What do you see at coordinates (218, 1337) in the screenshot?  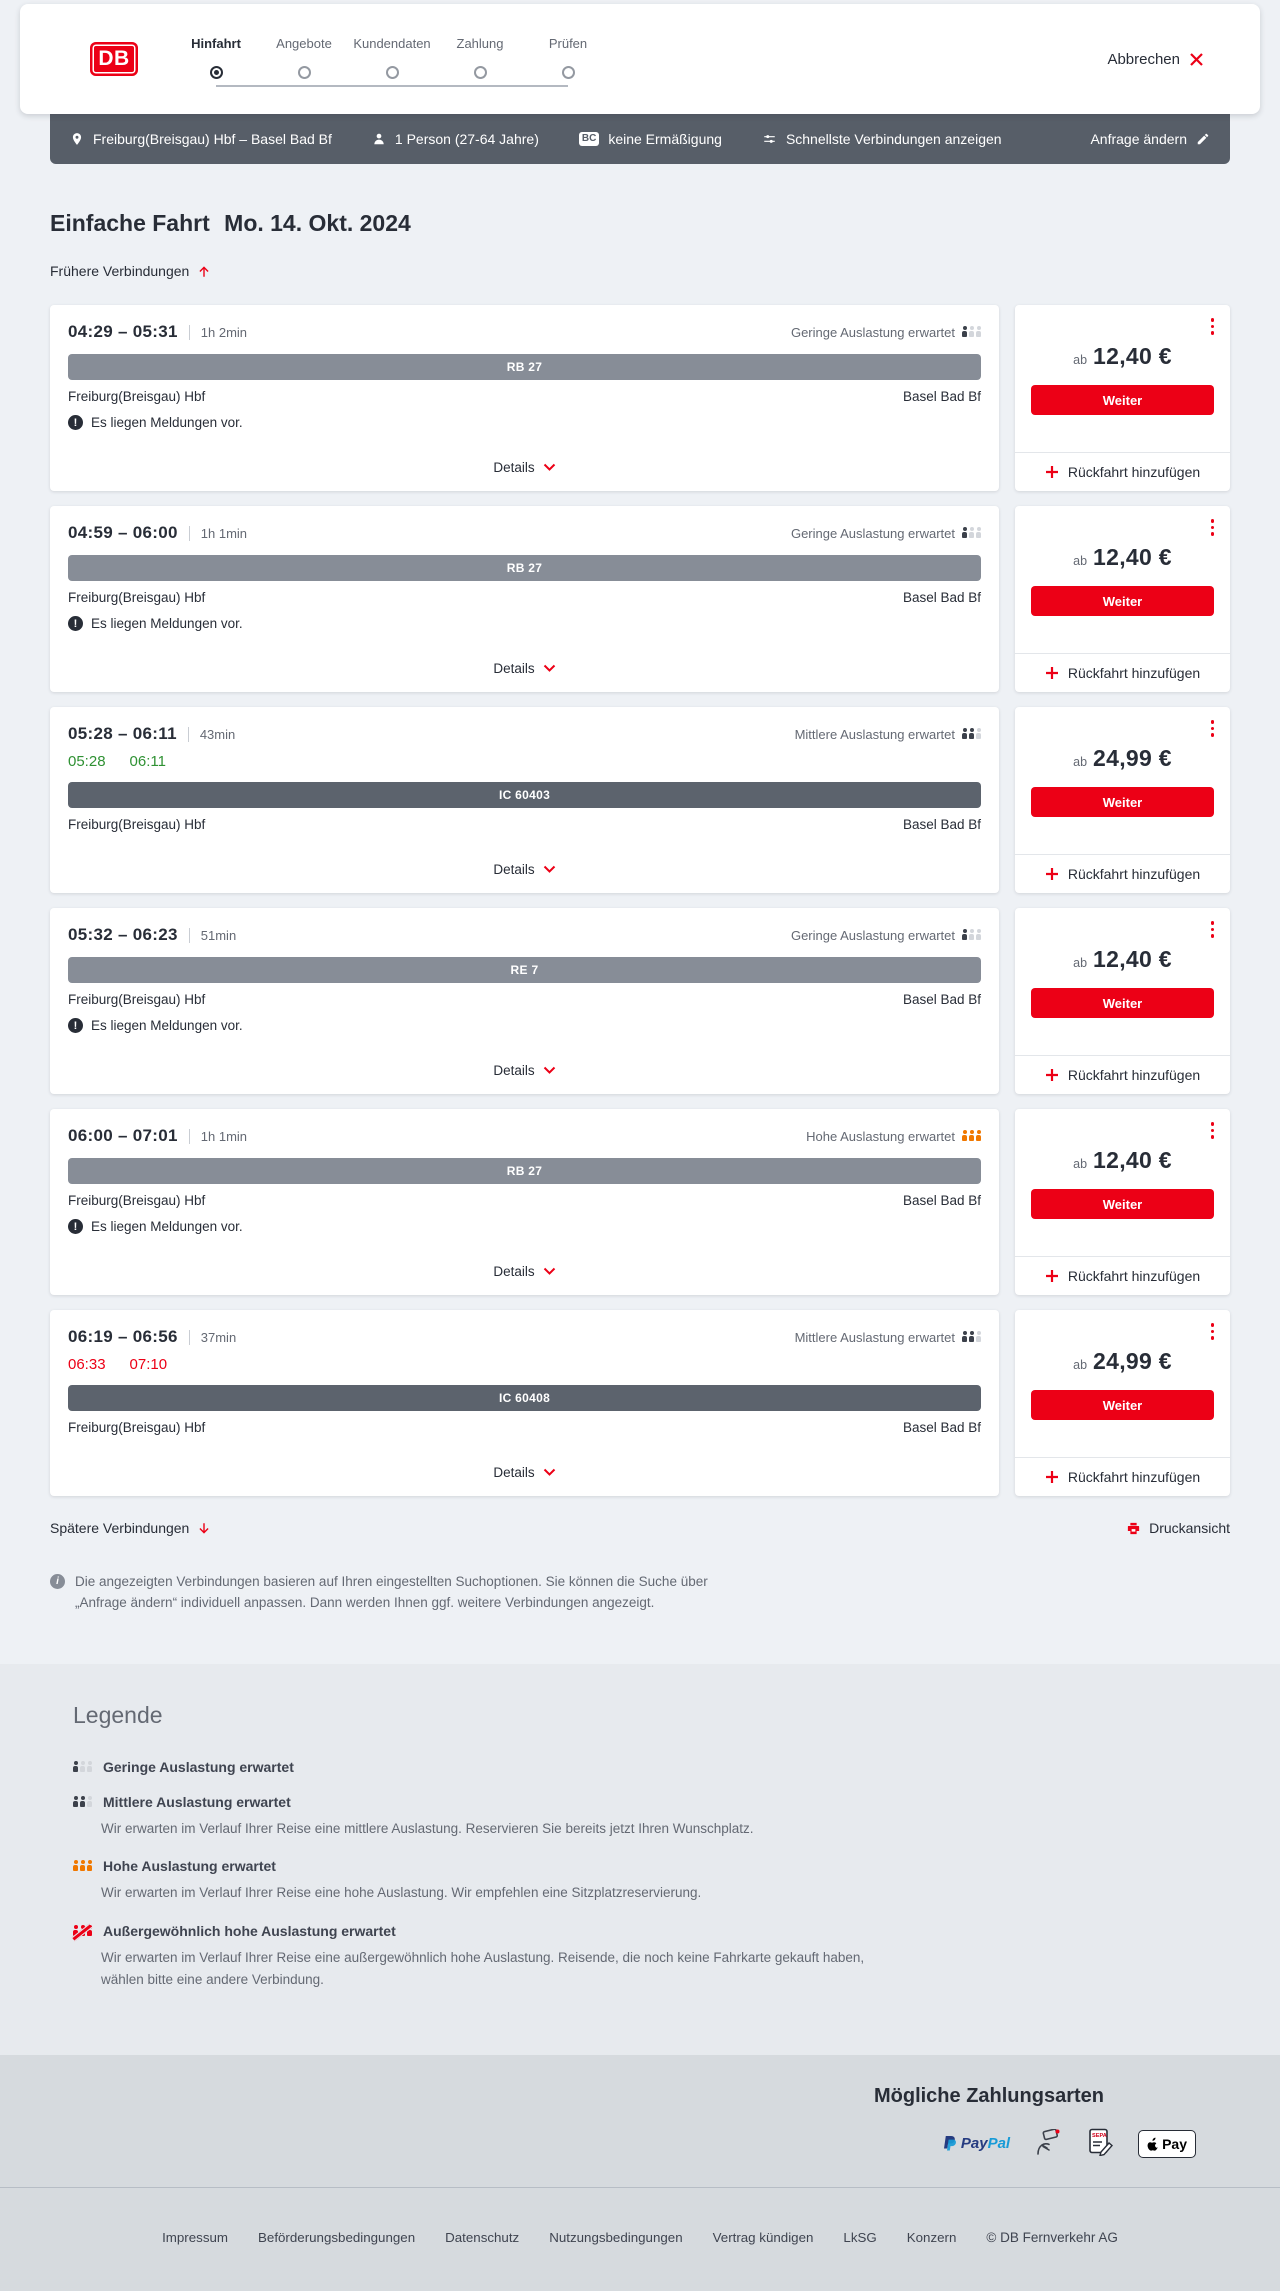 I see `journey-duration: 37min` at bounding box center [218, 1337].